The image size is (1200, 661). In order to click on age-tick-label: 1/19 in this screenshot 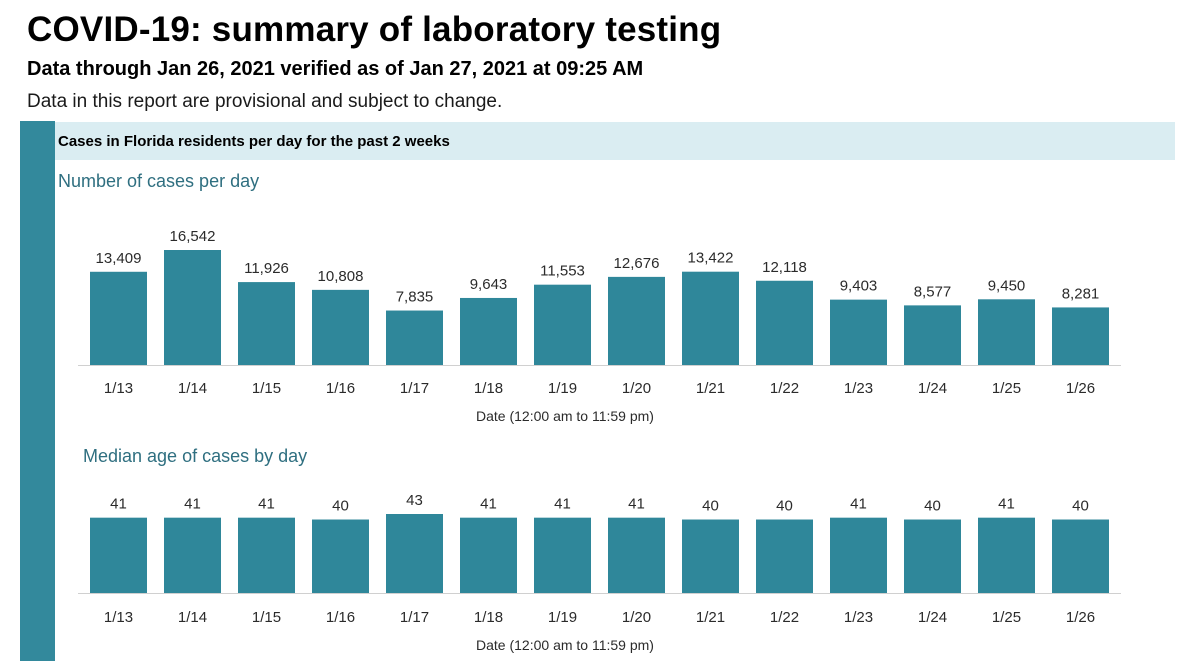, I will do `click(562, 617)`.